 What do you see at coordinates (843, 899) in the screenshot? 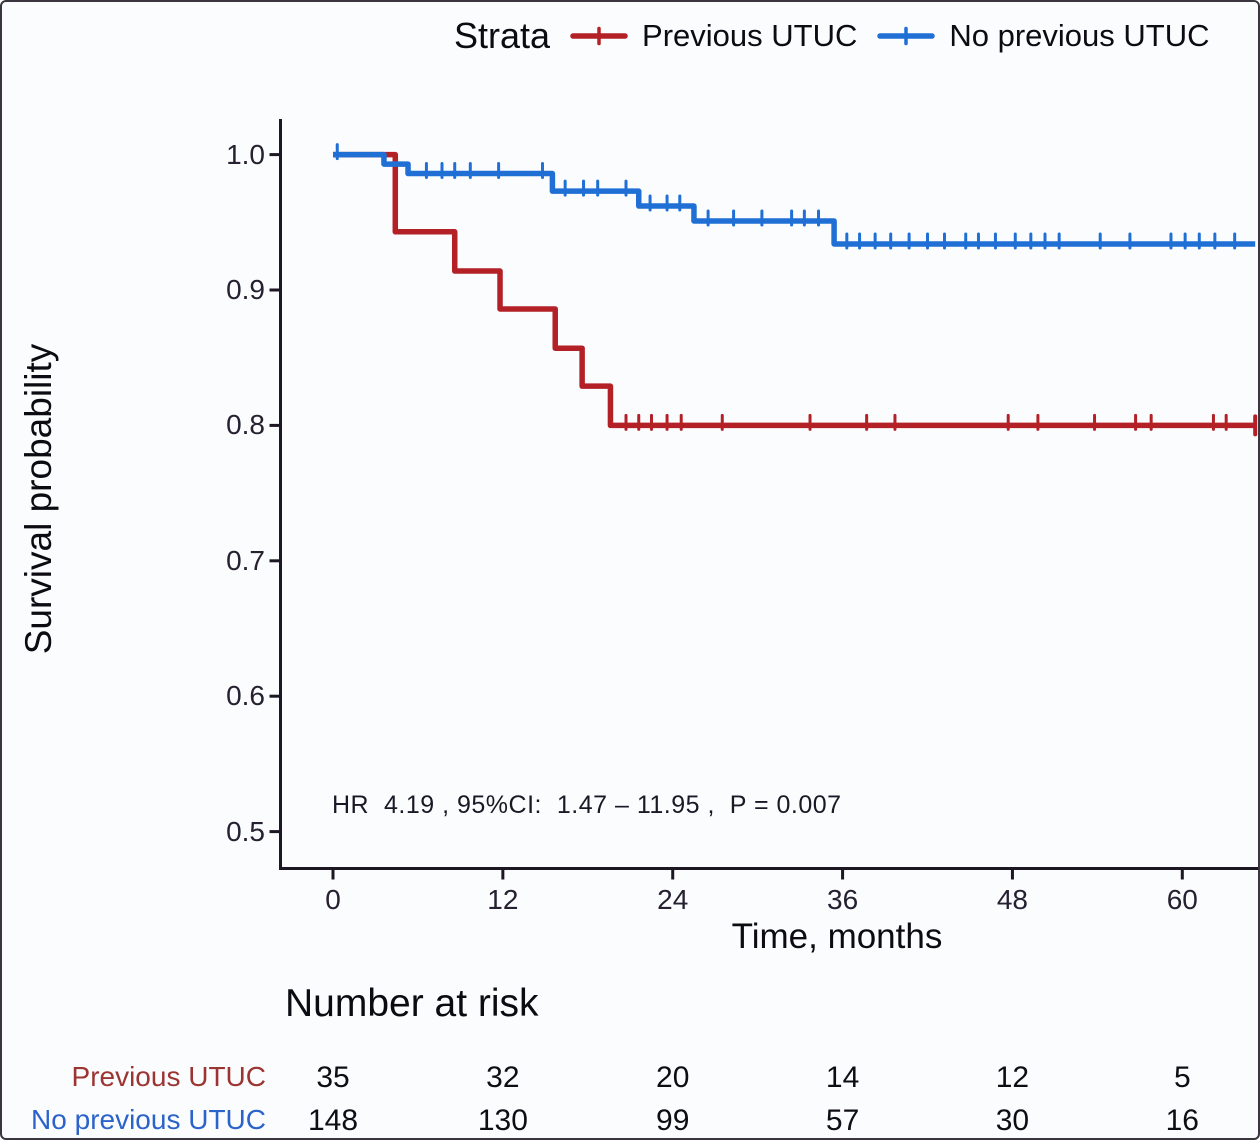
I see `x-tick-label: 36` at bounding box center [843, 899].